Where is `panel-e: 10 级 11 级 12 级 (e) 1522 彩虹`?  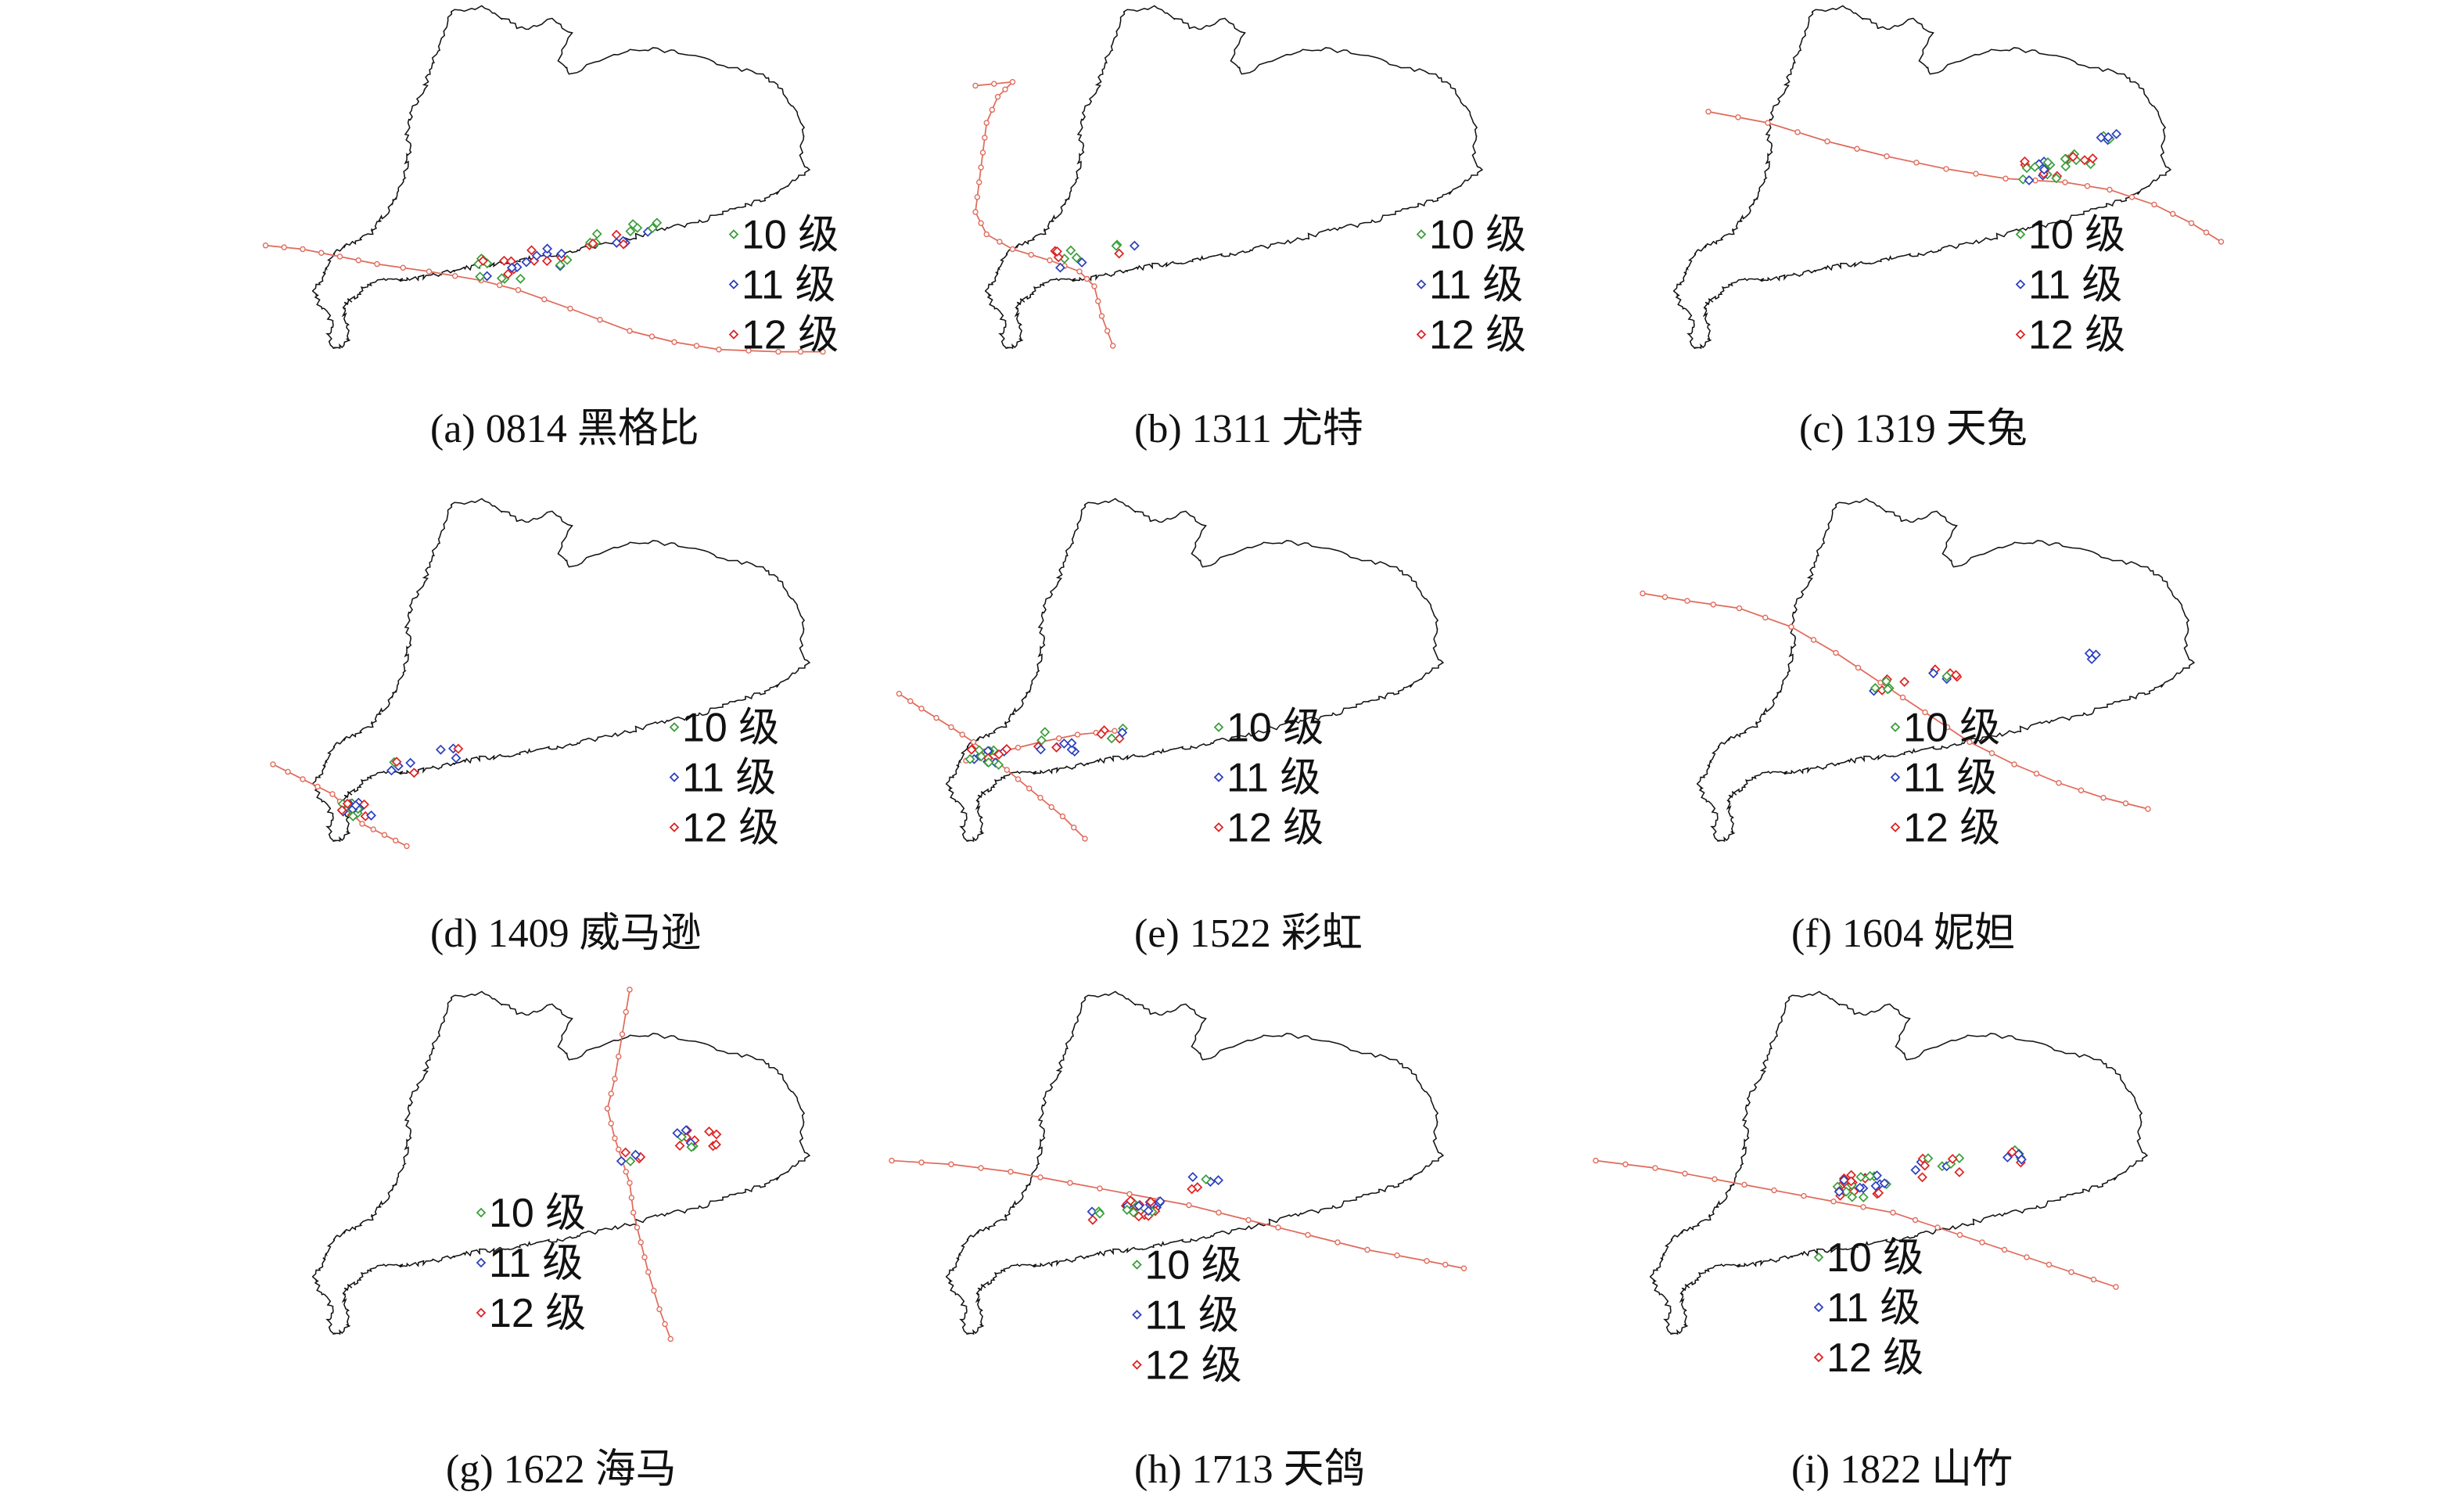
panel-e: 10 级 11 级 12 级 (e) 1522 彩虹 is located at coordinates (1204, 724).